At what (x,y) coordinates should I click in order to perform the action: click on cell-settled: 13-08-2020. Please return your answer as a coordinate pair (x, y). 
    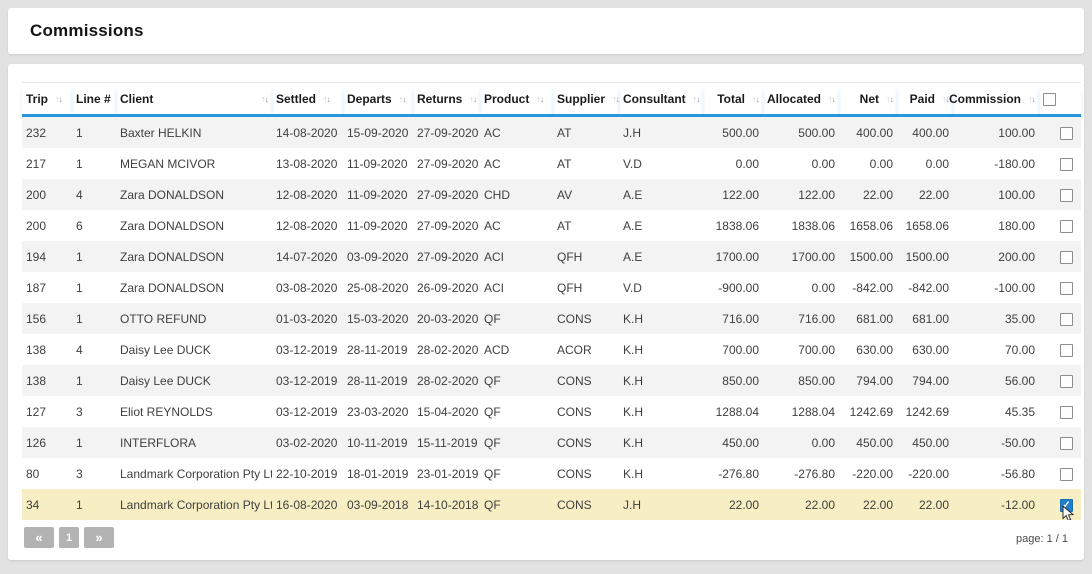
    Looking at the image, I should click on (307, 163).